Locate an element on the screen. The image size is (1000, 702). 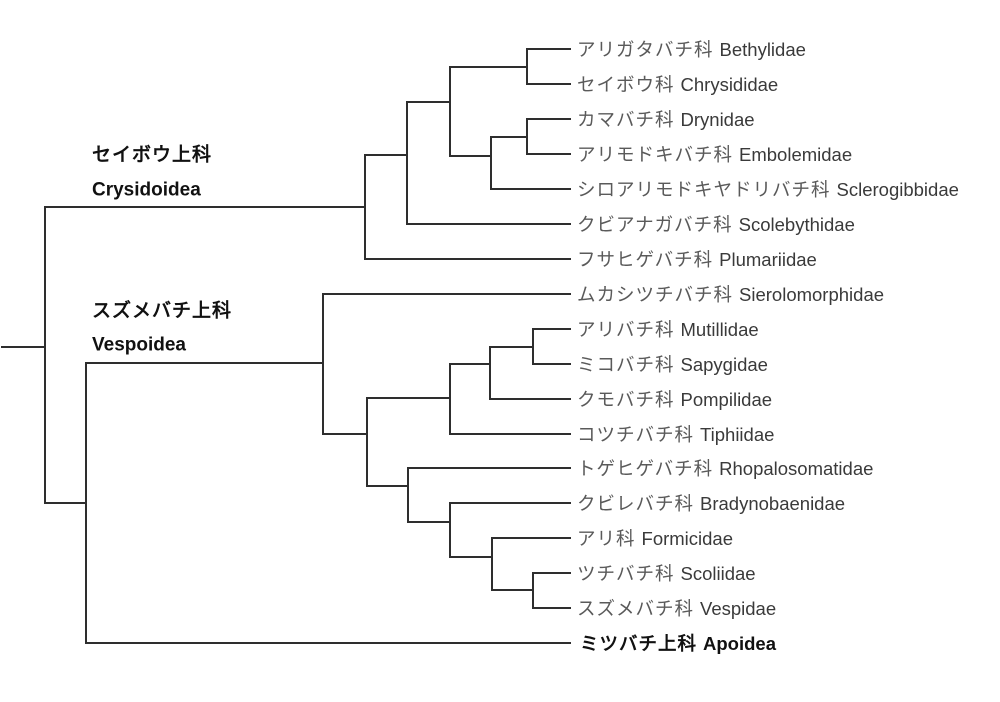
taxon-label-la: Sapygidae is located at coordinates (724, 364).